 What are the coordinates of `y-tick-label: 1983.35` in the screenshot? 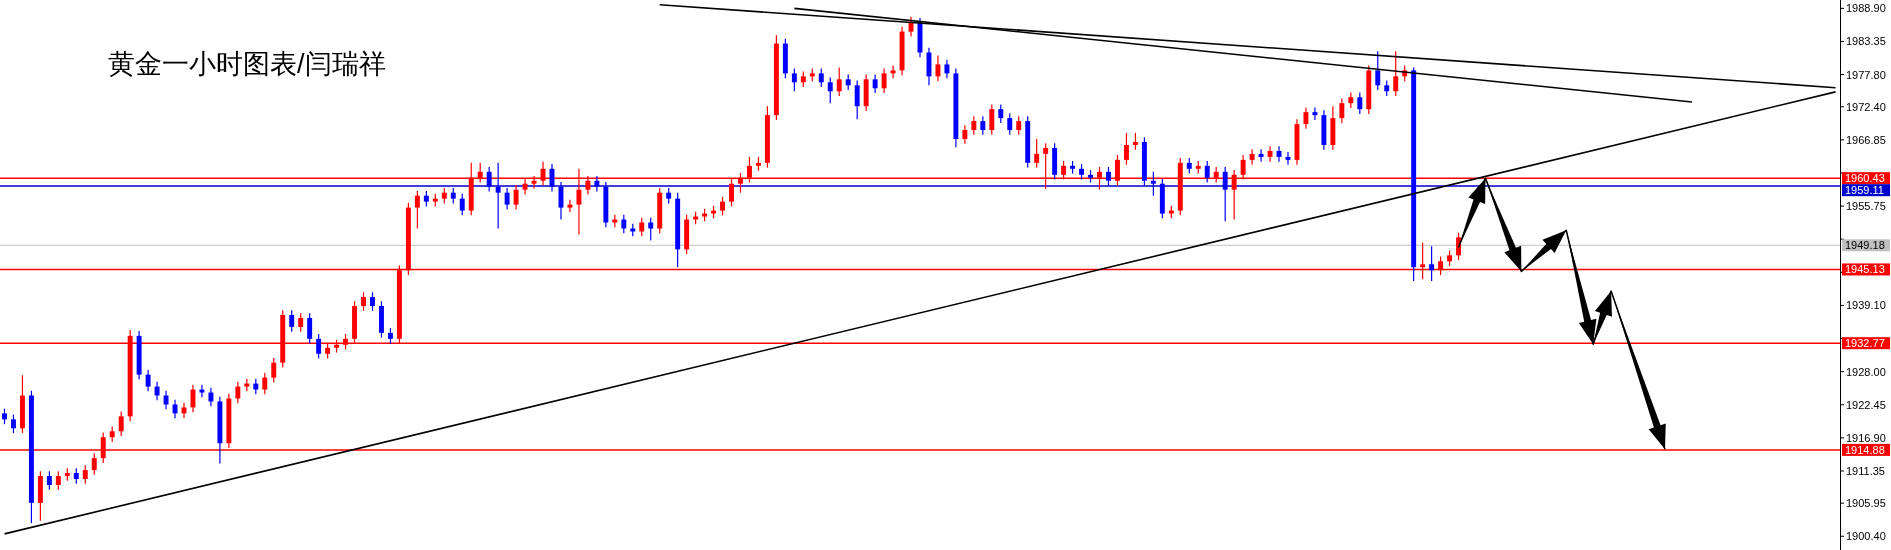 It's located at (1866, 41).